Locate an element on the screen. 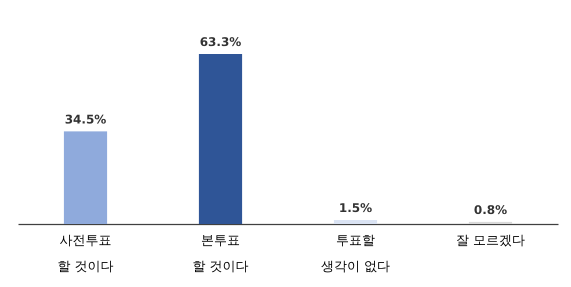  x-tick-label: 잘 모르겠다 is located at coordinates (491, 241).